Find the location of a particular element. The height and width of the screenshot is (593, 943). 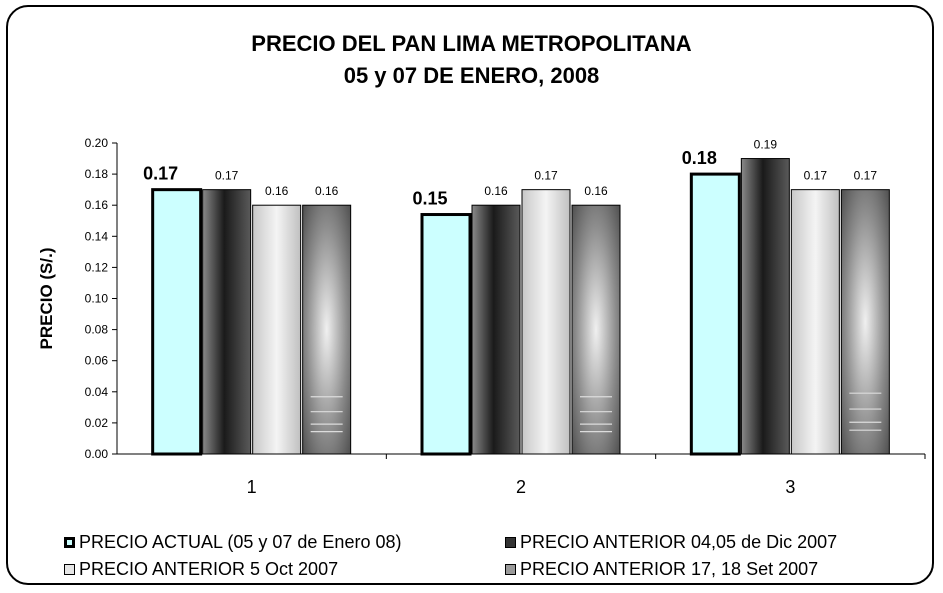

y-tick-label: 0.02 is located at coordinates (97, 423).